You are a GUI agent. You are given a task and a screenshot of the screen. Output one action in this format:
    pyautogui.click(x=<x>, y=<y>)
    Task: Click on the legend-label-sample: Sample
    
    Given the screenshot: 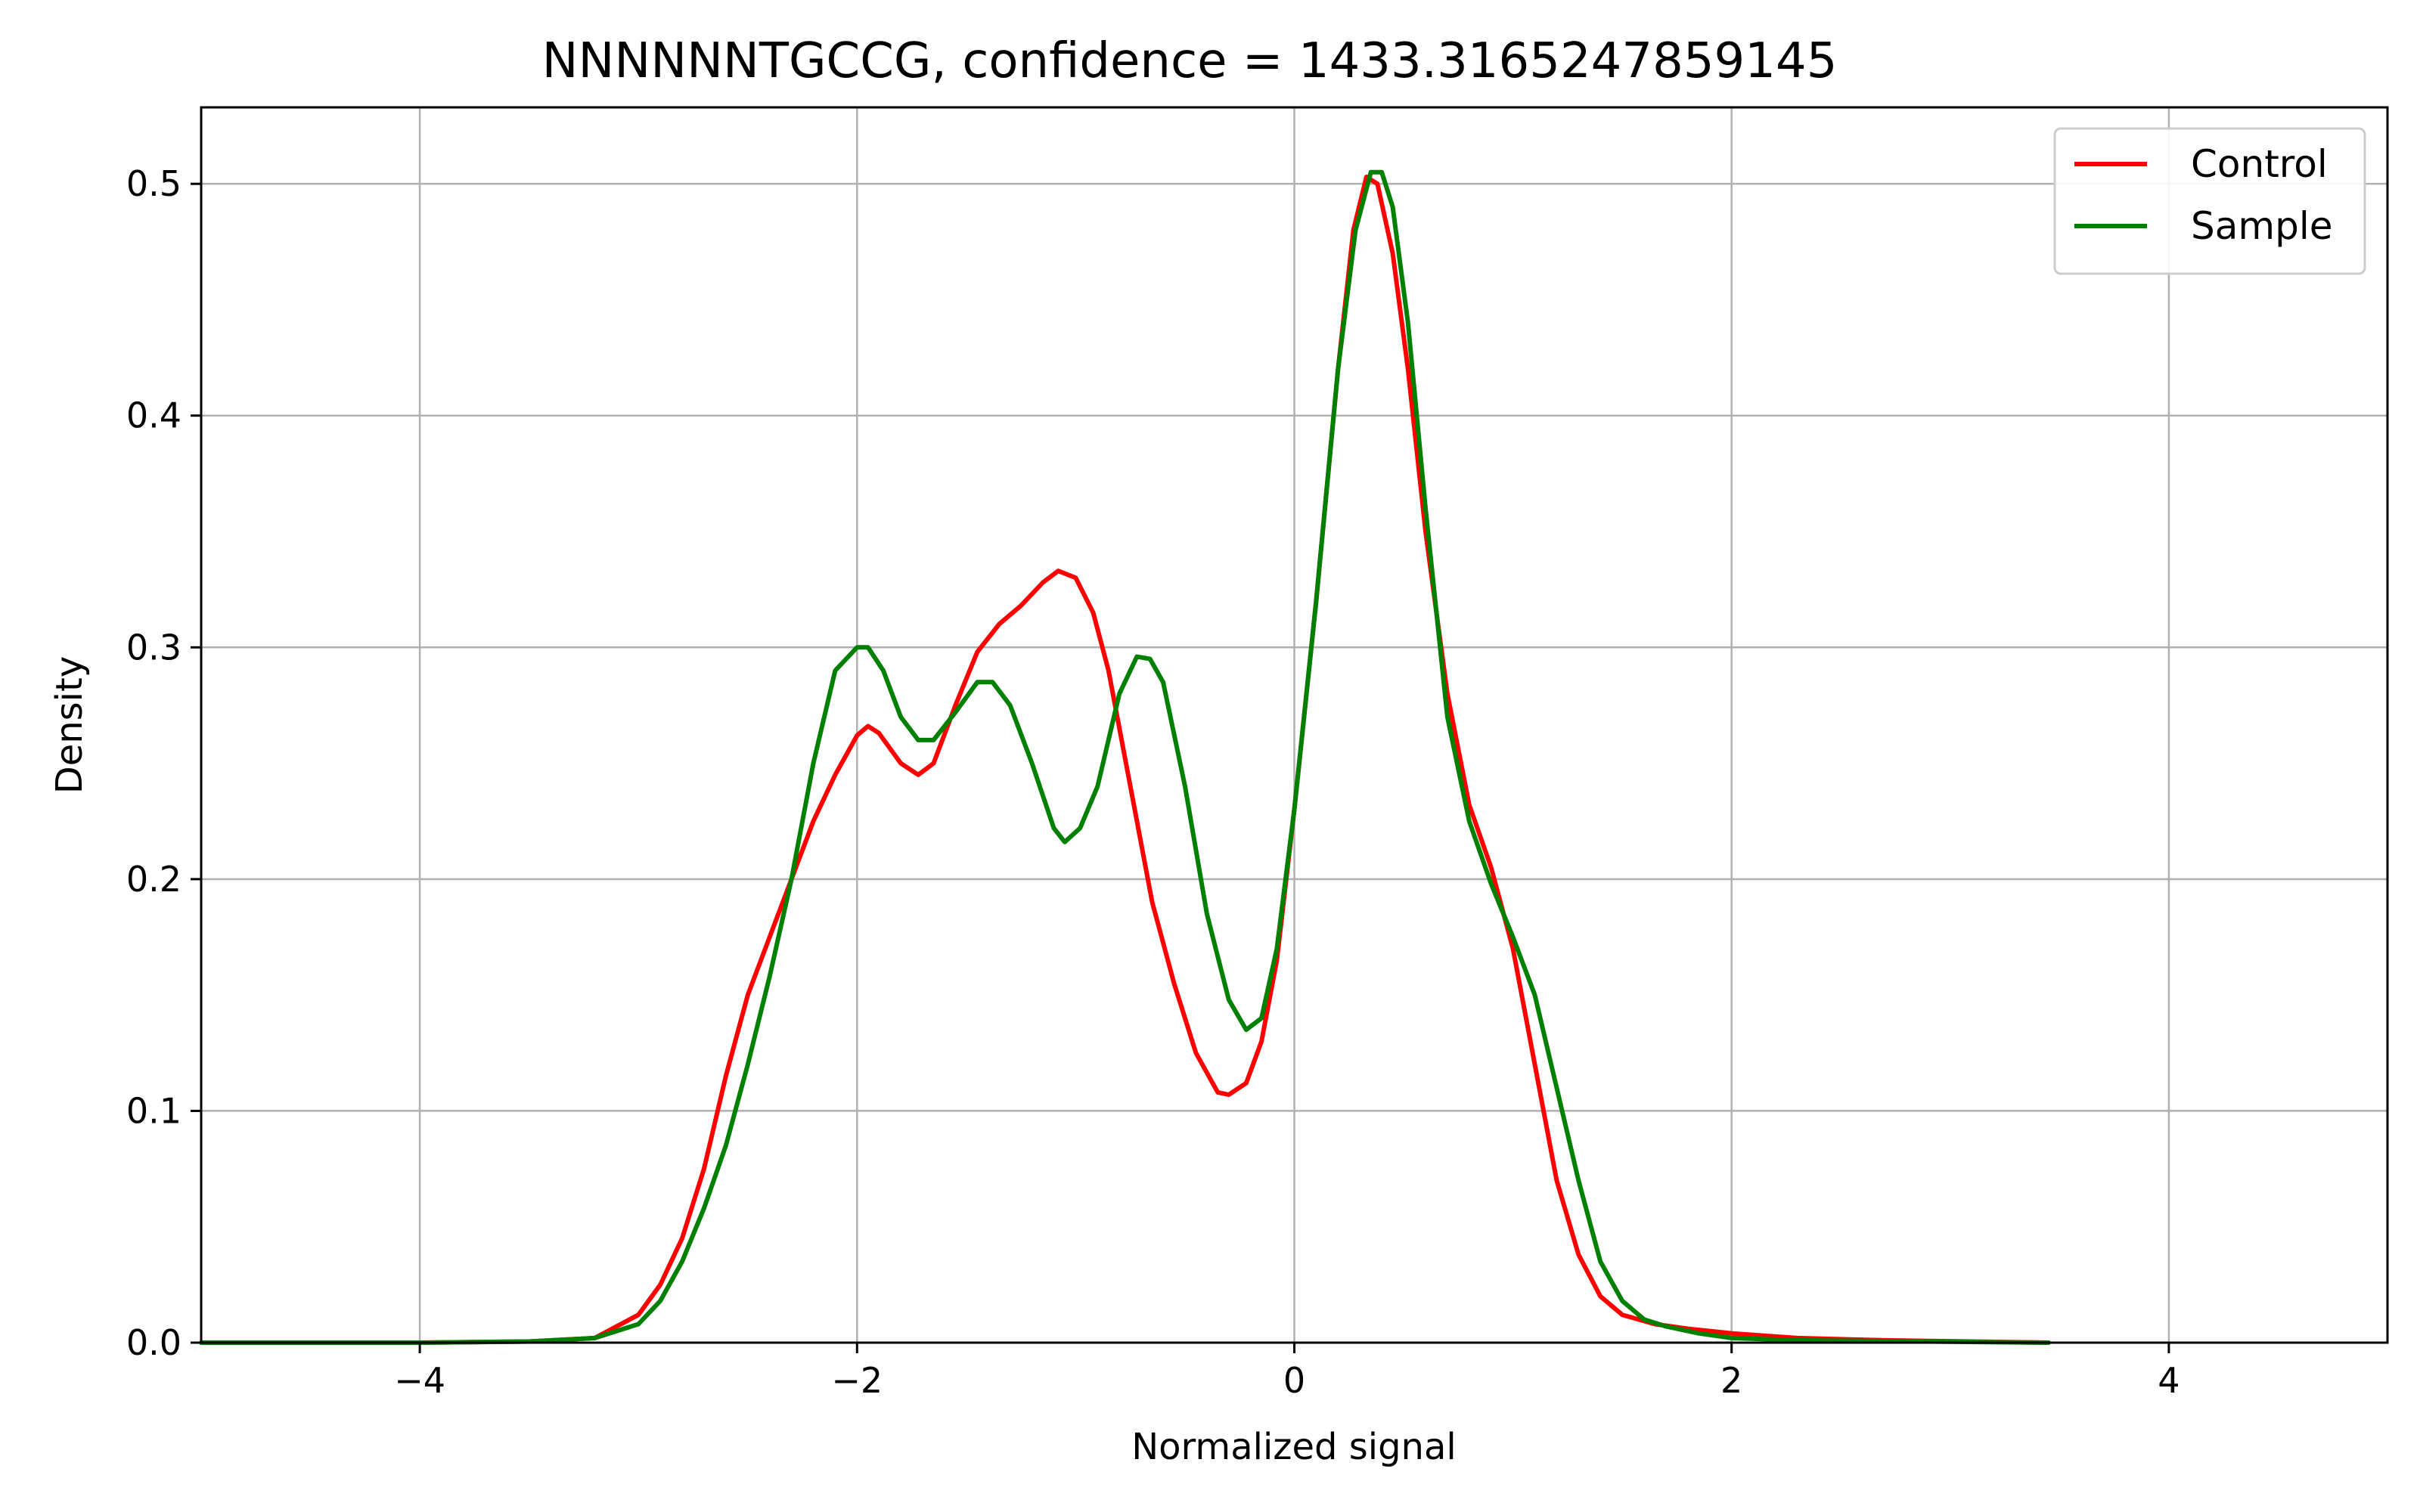 What is the action you would take?
    pyautogui.click(x=2261, y=226)
    